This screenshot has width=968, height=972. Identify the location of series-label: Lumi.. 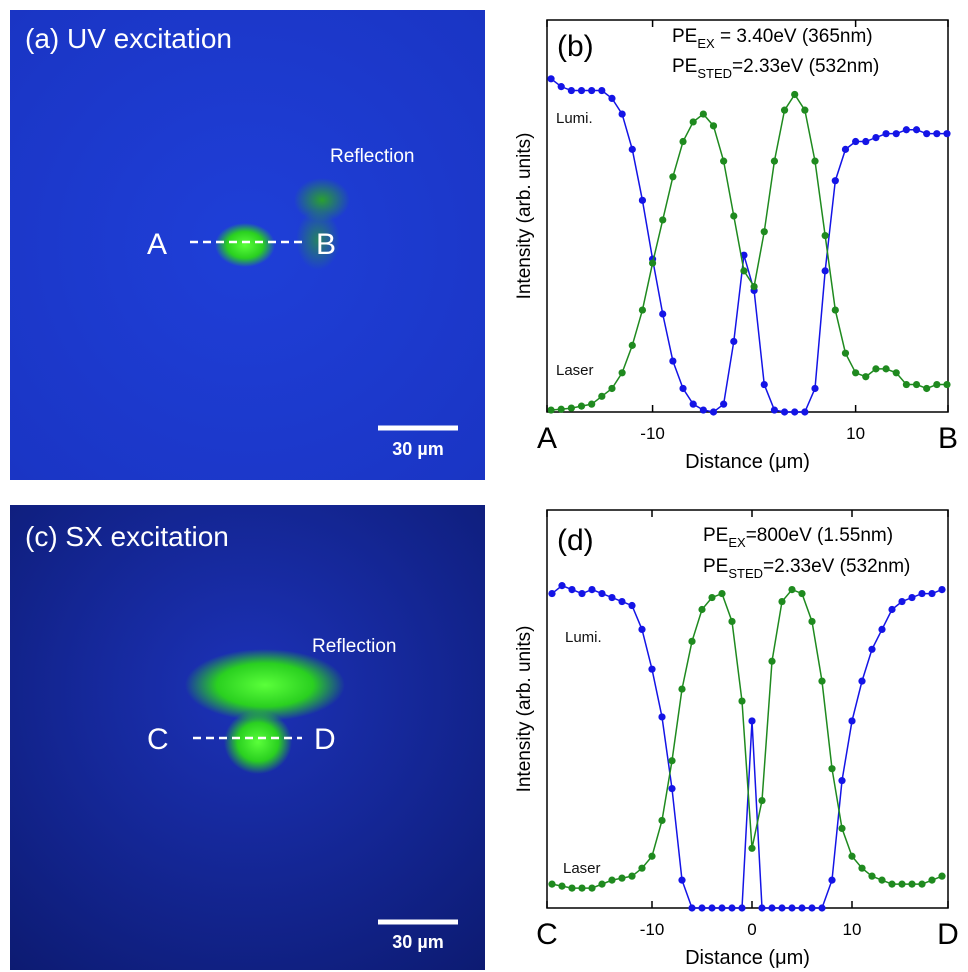
(574, 118).